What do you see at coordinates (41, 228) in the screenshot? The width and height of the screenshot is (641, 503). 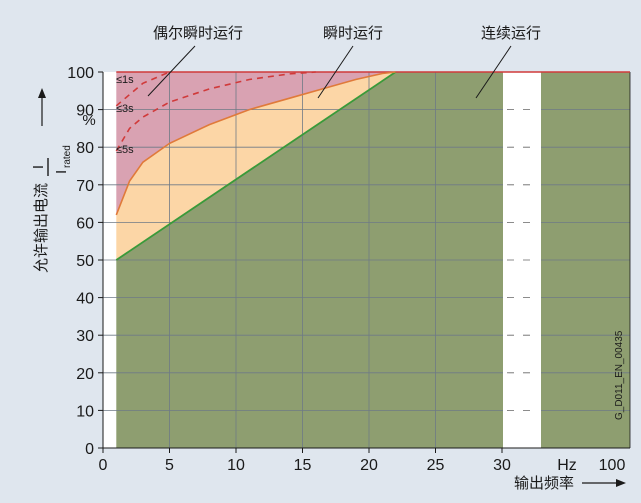 I see `y-axis-label: 允许输出电流` at bounding box center [41, 228].